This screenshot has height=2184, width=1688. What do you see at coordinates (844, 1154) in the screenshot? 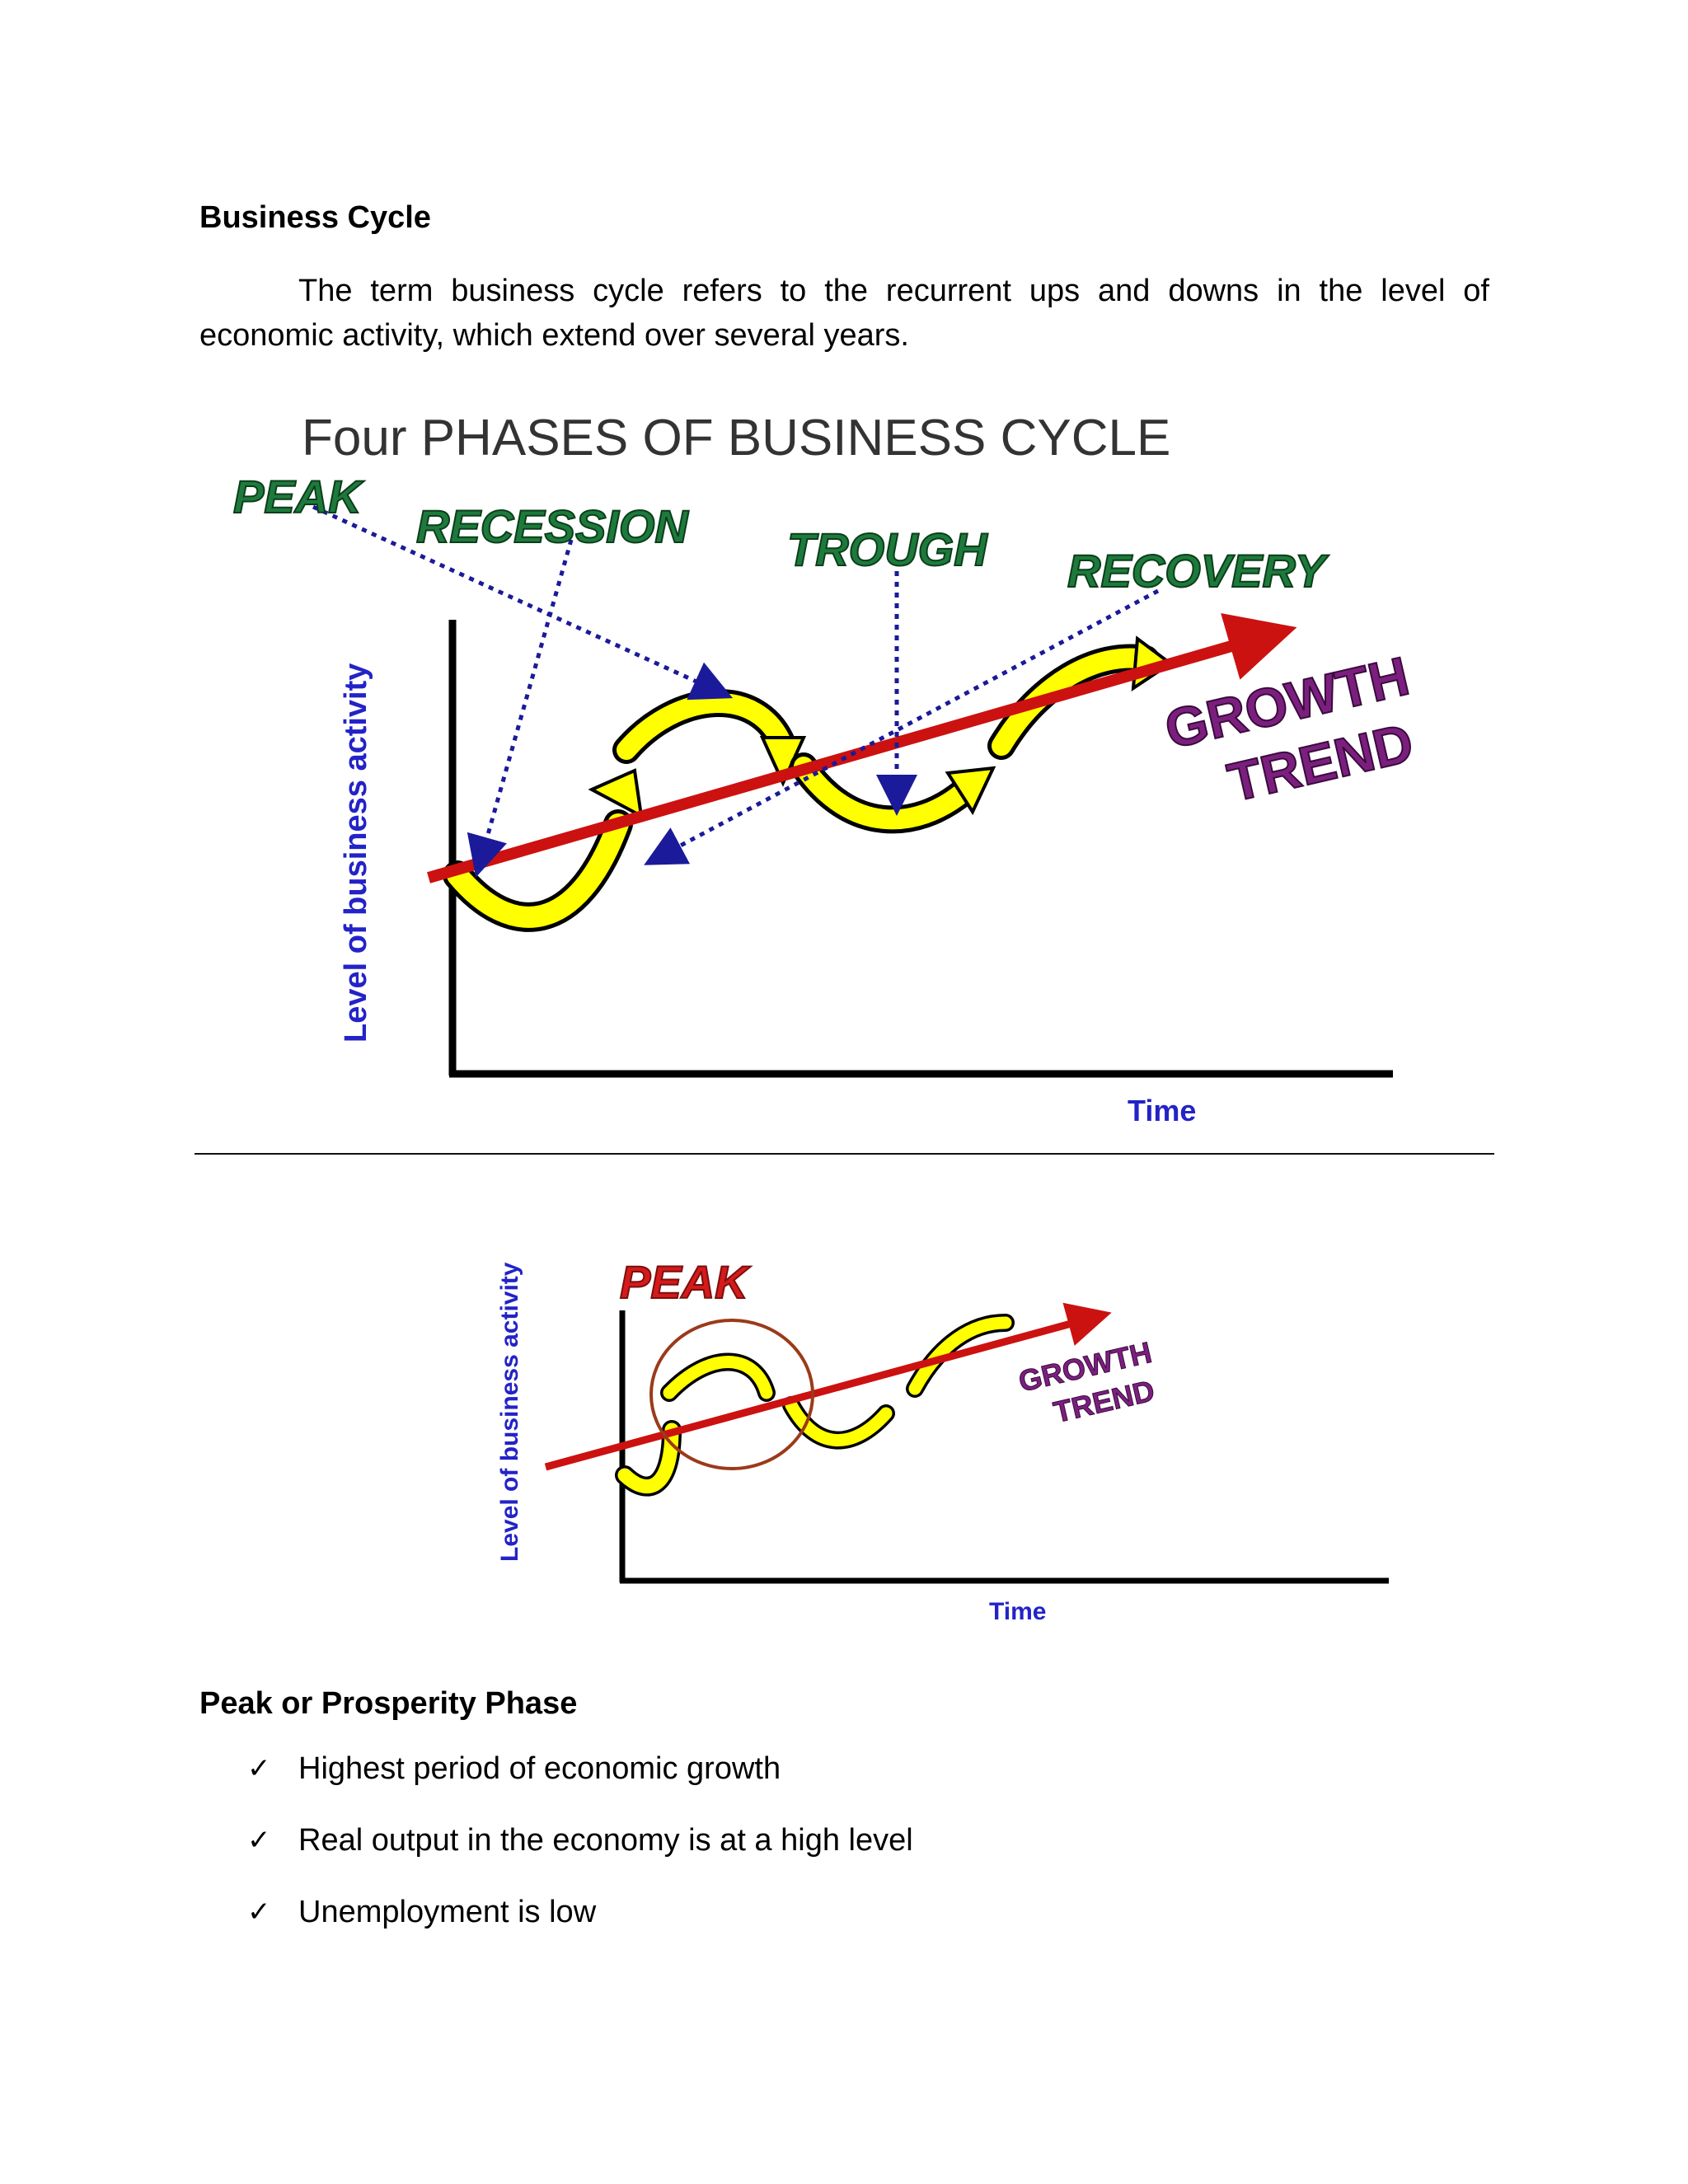
I see `horizontal-rule` at bounding box center [844, 1154].